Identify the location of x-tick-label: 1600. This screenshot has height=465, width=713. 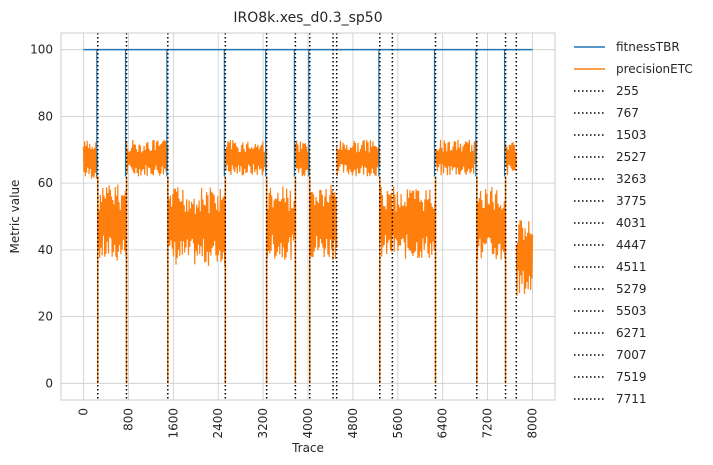
(173, 423).